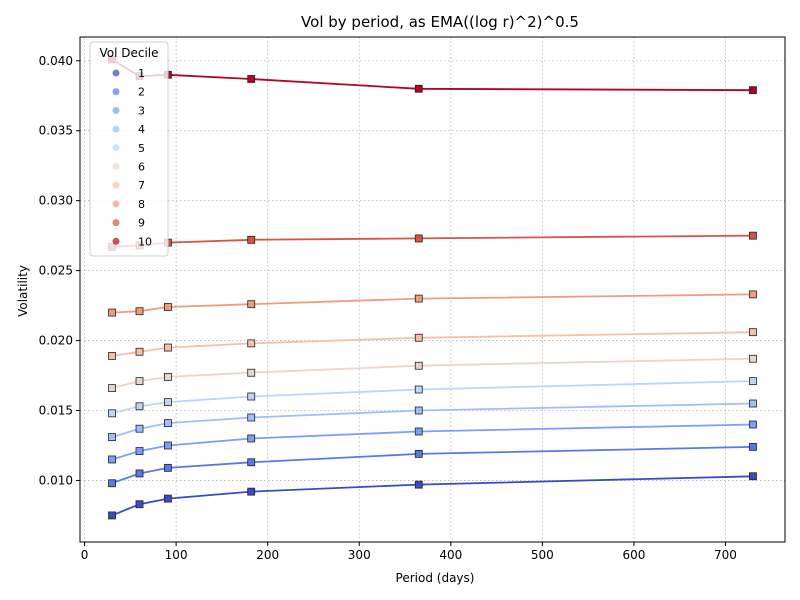  Describe the element at coordinates (542, 555) in the screenshot. I see `x-tick-label: 500` at that location.